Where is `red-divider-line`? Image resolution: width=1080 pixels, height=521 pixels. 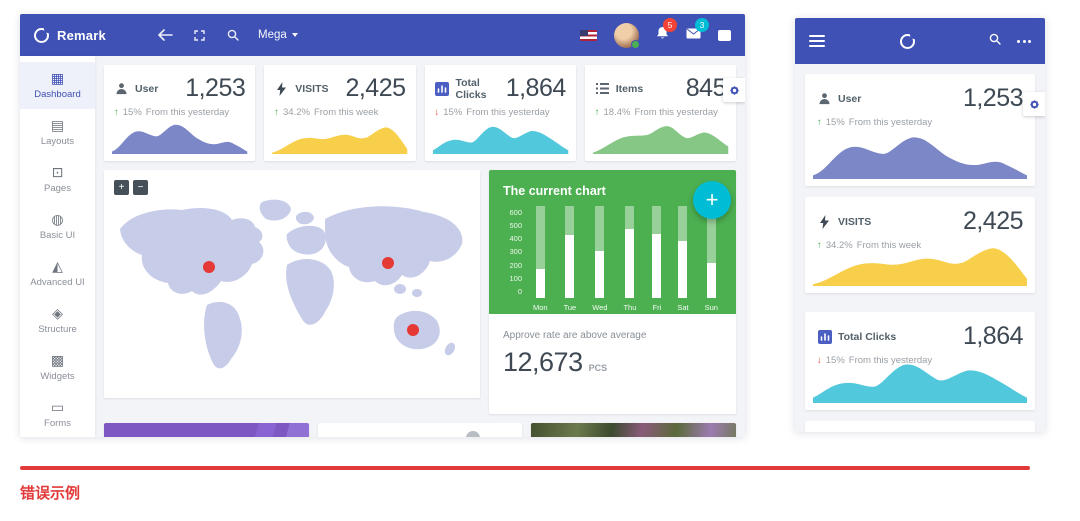 red-divider-line is located at coordinates (525, 468).